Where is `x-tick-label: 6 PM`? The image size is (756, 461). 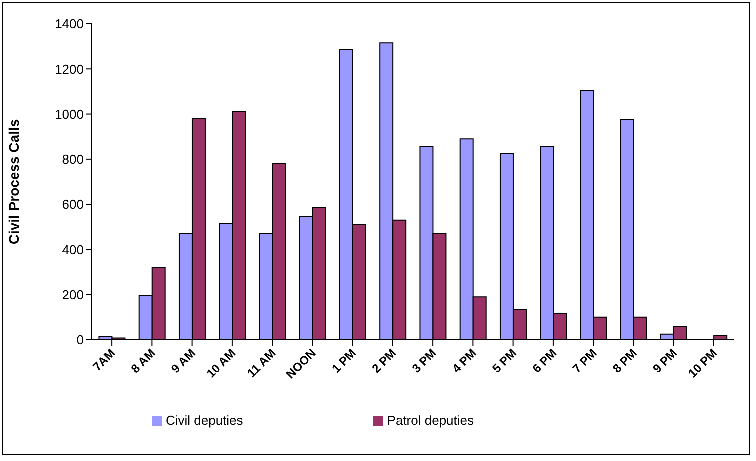
x-tick-label: 6 PM is located at coordinates (545, 361).